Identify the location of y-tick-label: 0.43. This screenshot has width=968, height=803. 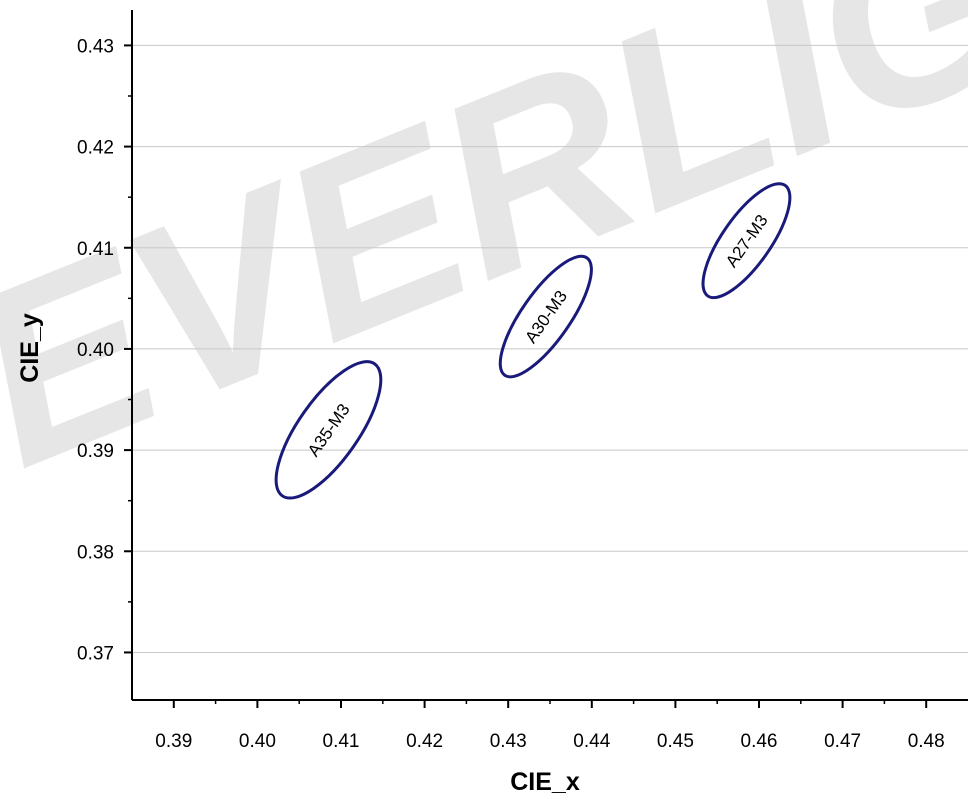
(95, 46).